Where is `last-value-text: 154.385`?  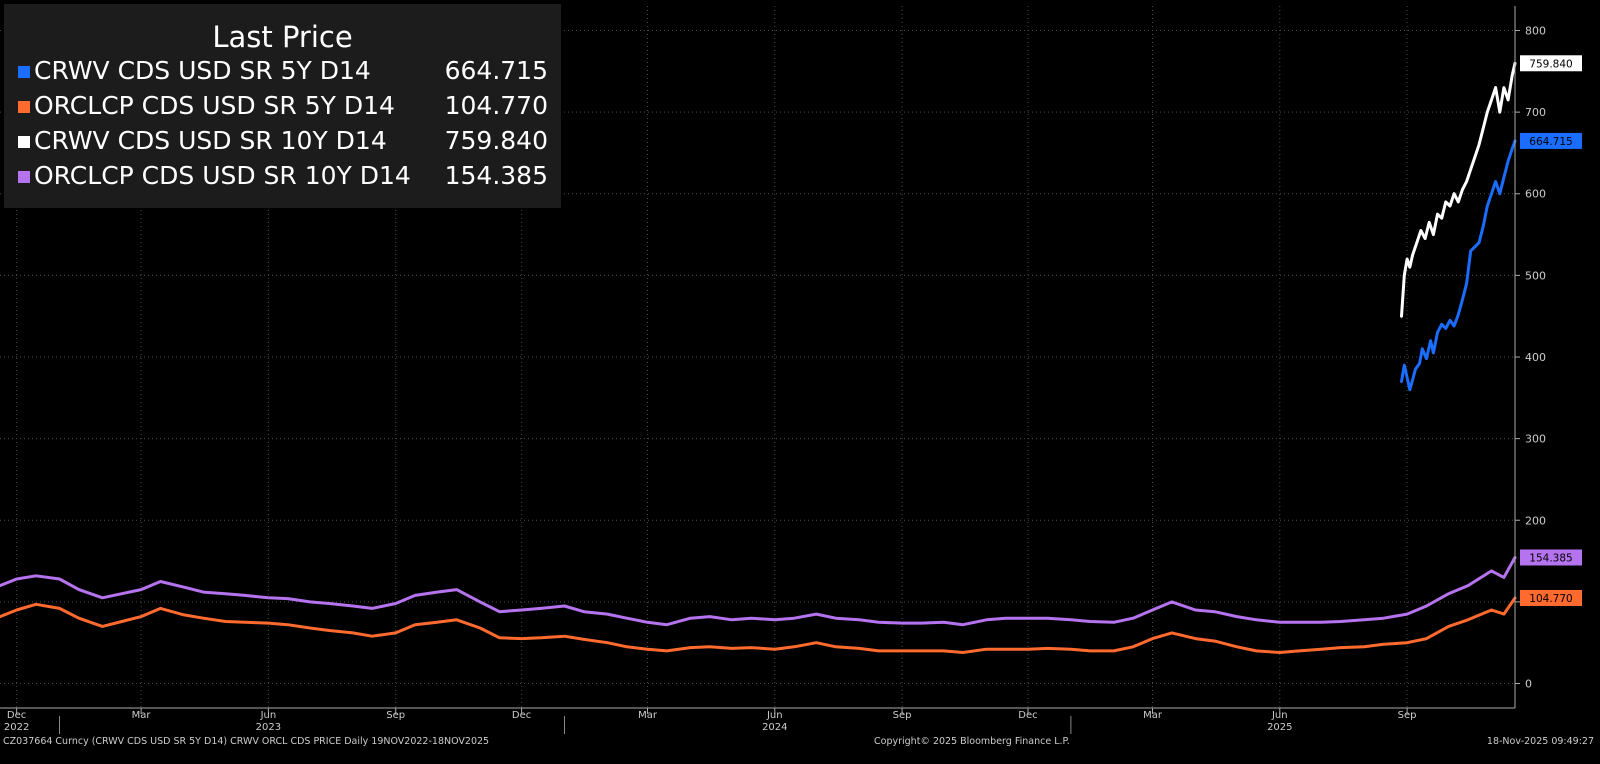 last-value-text: 154.385 is located at coordinates (1550, 558).